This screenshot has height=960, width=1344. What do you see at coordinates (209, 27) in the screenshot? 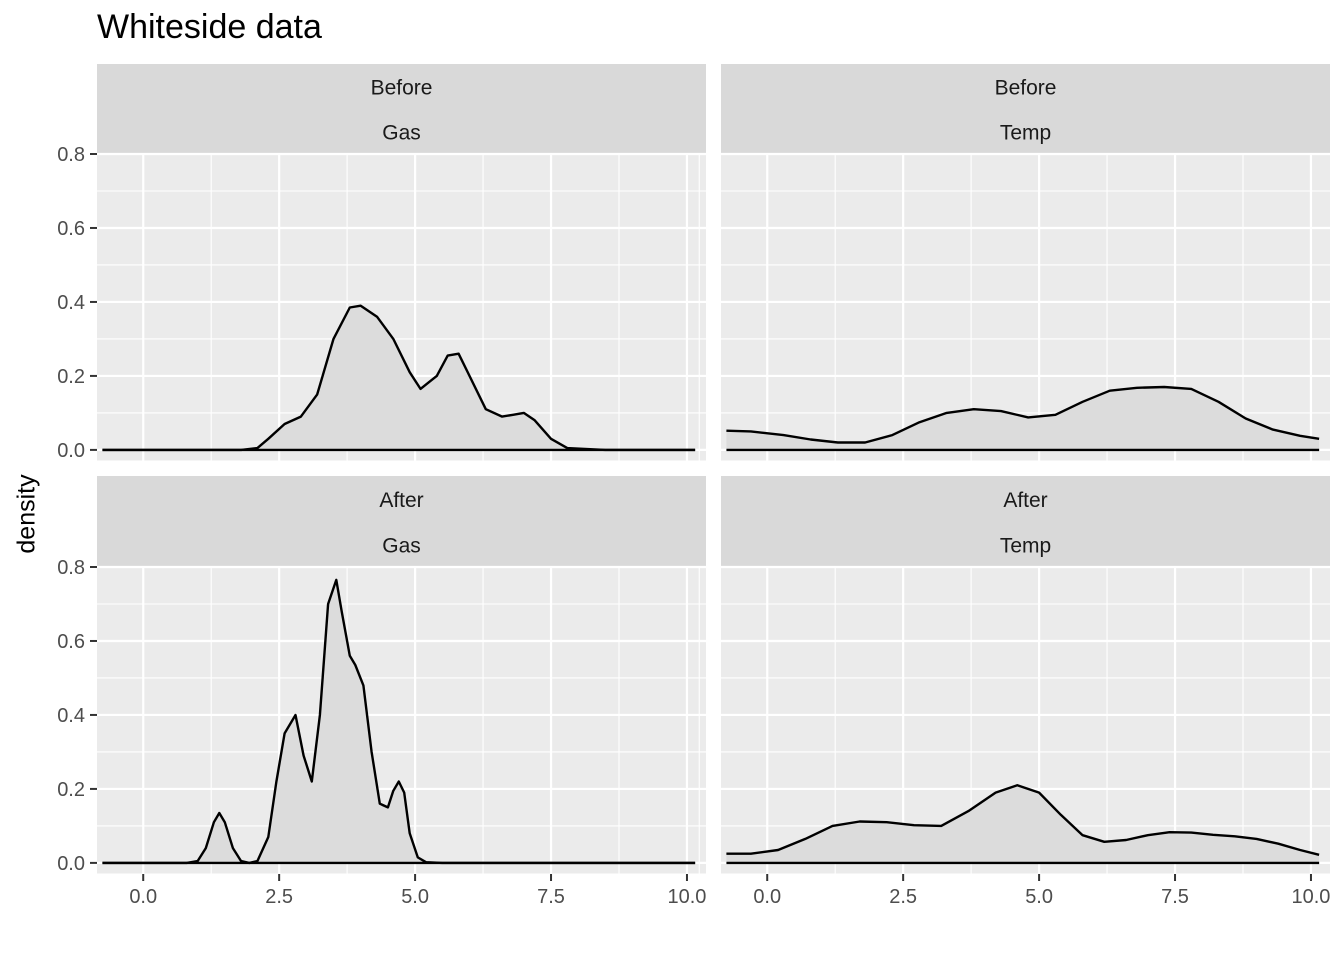
I see `chart-title: Whiteside data` at bounding box center [209, 27].